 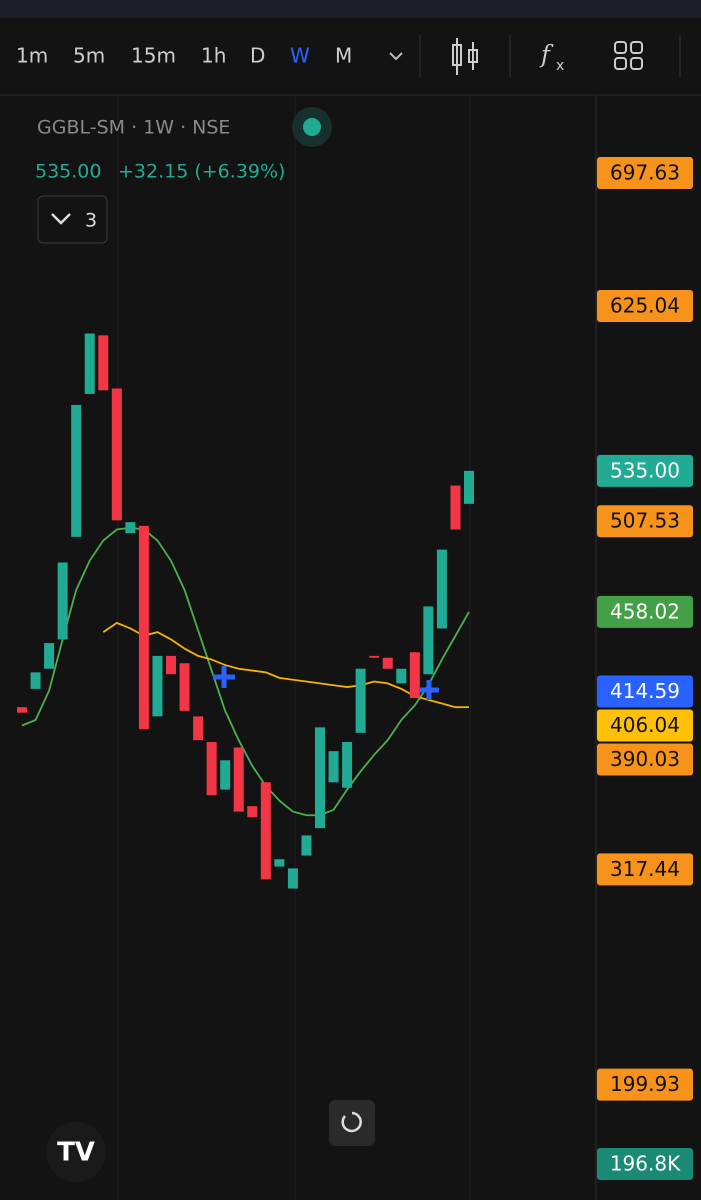 I want to click on badge-label: 390.03, so click(x=645, y=759).